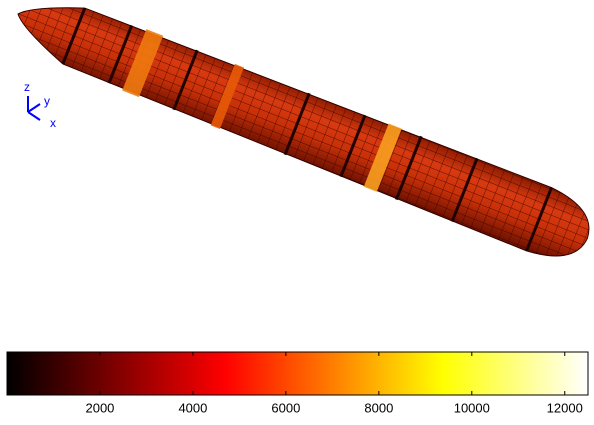 The width and height of the screenshot is (594, 425). What do you see at coordinates (565, 407) in the screenshot?
I see `tick-label: 12000` at bounding box center [565, 407].